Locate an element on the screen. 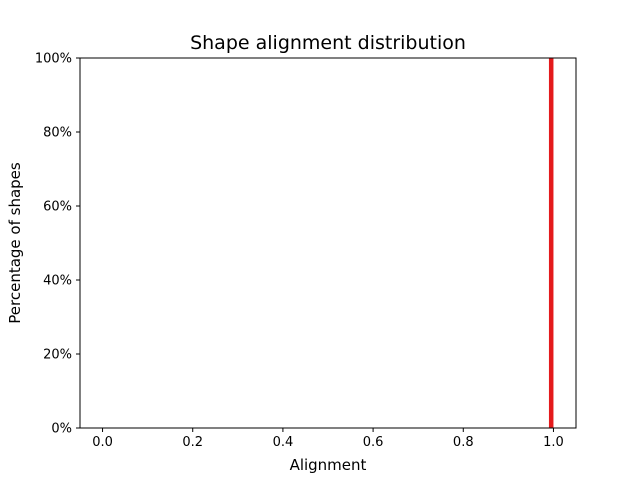 The image size is (640, 480). x-axis-label: Alignment is located at coordinates (328, 465).